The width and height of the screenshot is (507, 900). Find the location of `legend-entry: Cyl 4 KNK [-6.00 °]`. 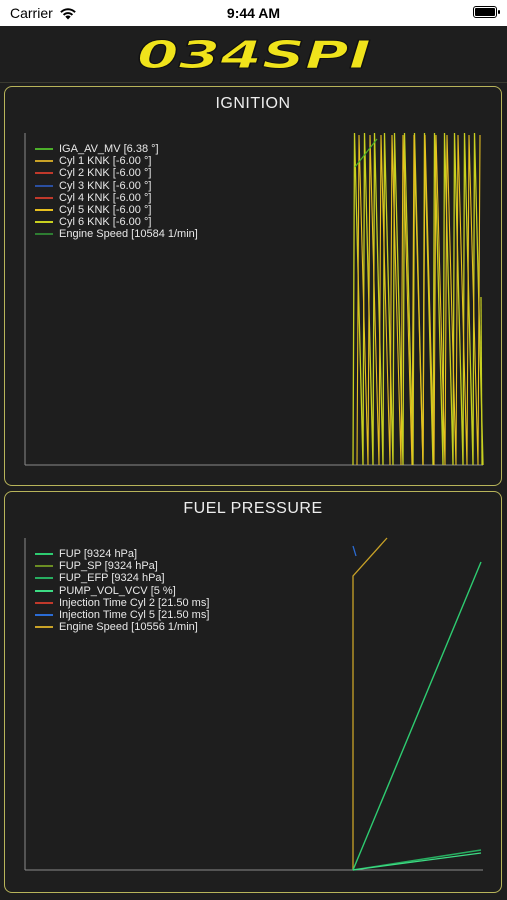

legend-entry: Cyl 4 KNK [-6.00 °] is located at coordinates (116, 198).